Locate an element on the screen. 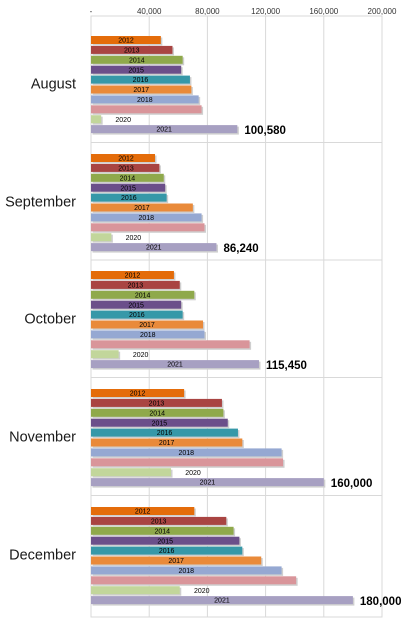  bar-2021-august is located at coordinates (164, 129).